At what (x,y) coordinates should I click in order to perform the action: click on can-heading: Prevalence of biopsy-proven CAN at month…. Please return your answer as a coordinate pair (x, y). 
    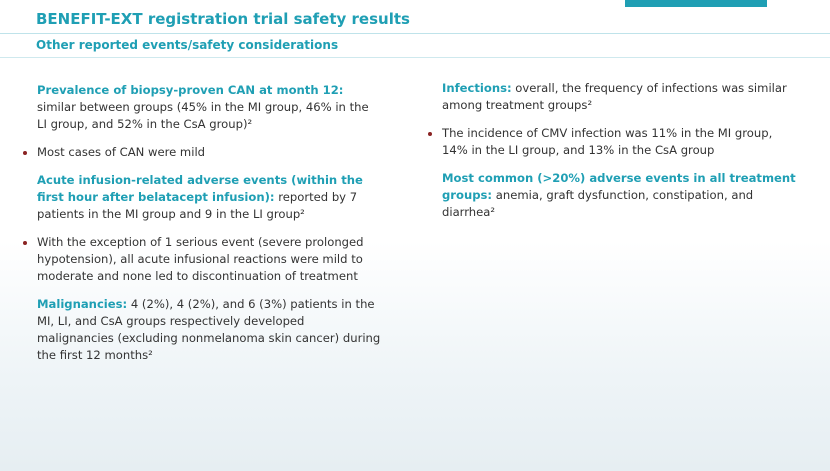
    Looking at the image, I should click on (190, 90).